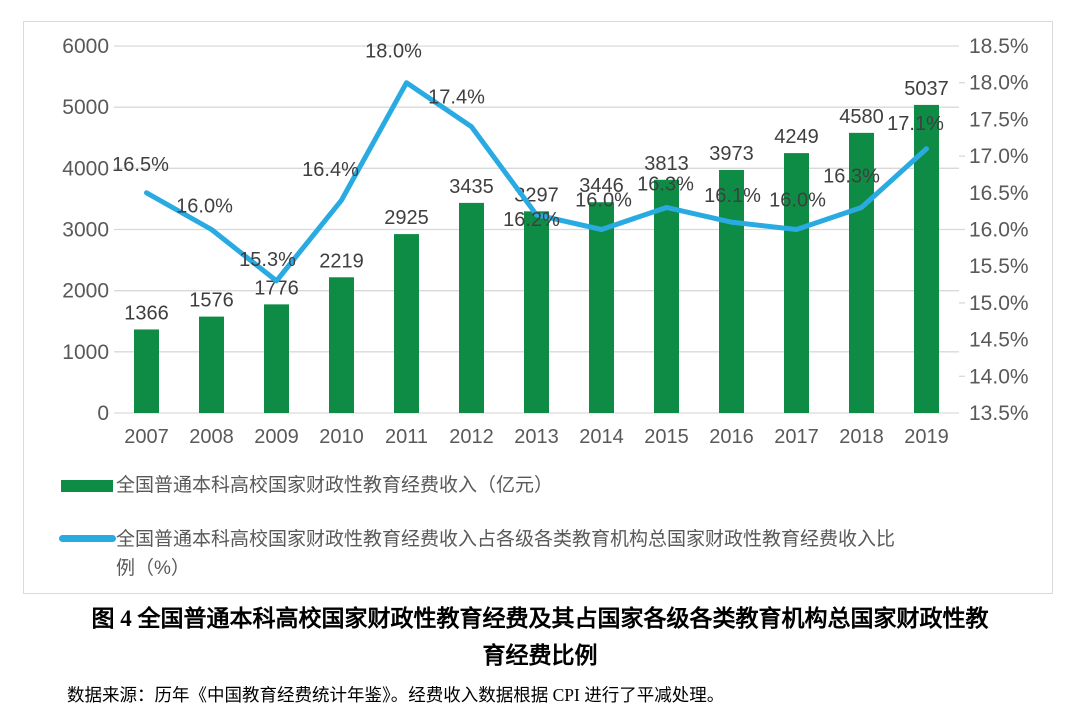  Describe the element at coordinates (732, 196) in the screenshot. I see `pct-label-2016: 16.1%` at that location.